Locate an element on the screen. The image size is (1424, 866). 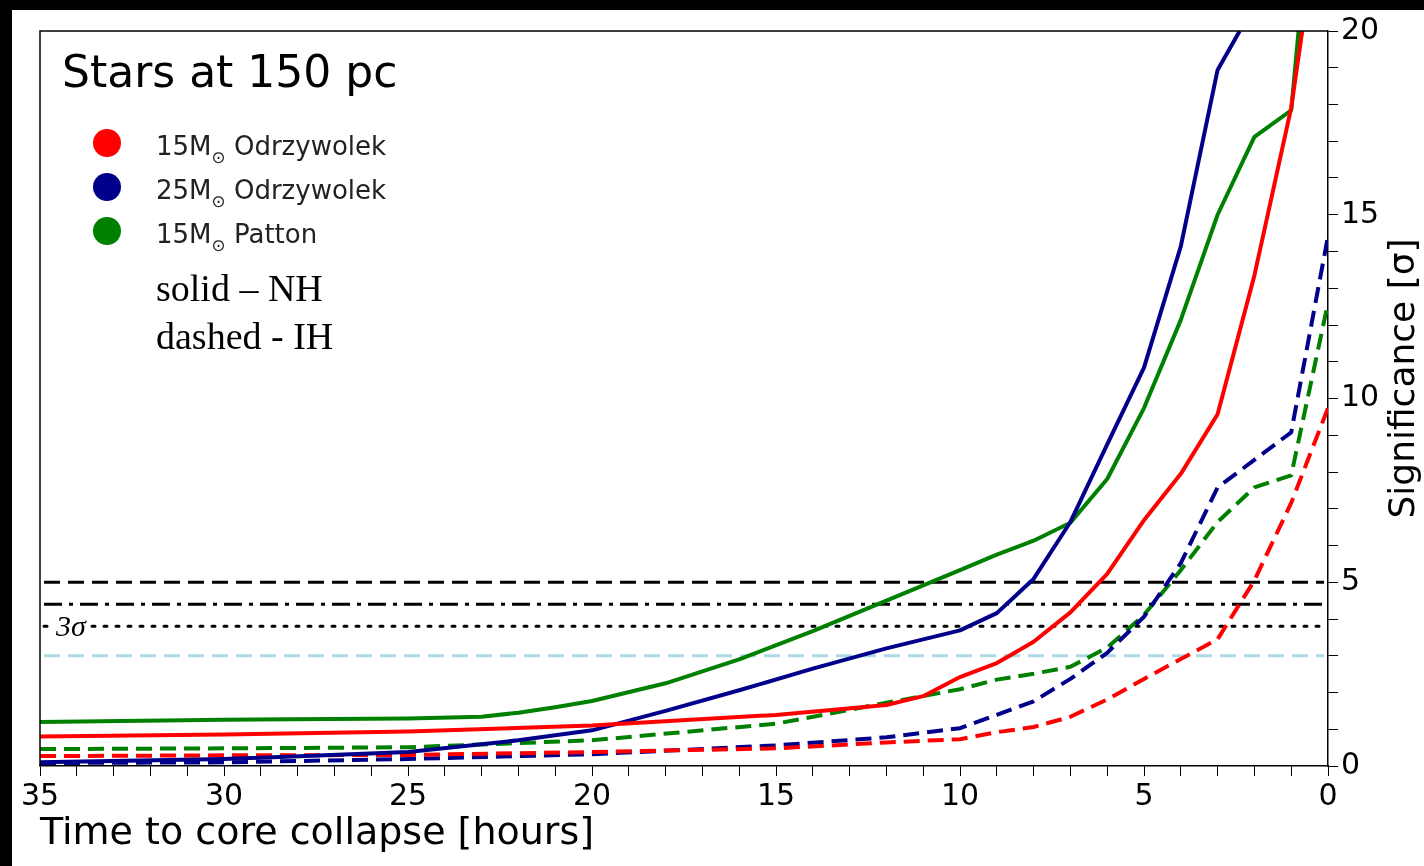
legend-label: 15M⊙ Patton is located at coordinates (237, 237).